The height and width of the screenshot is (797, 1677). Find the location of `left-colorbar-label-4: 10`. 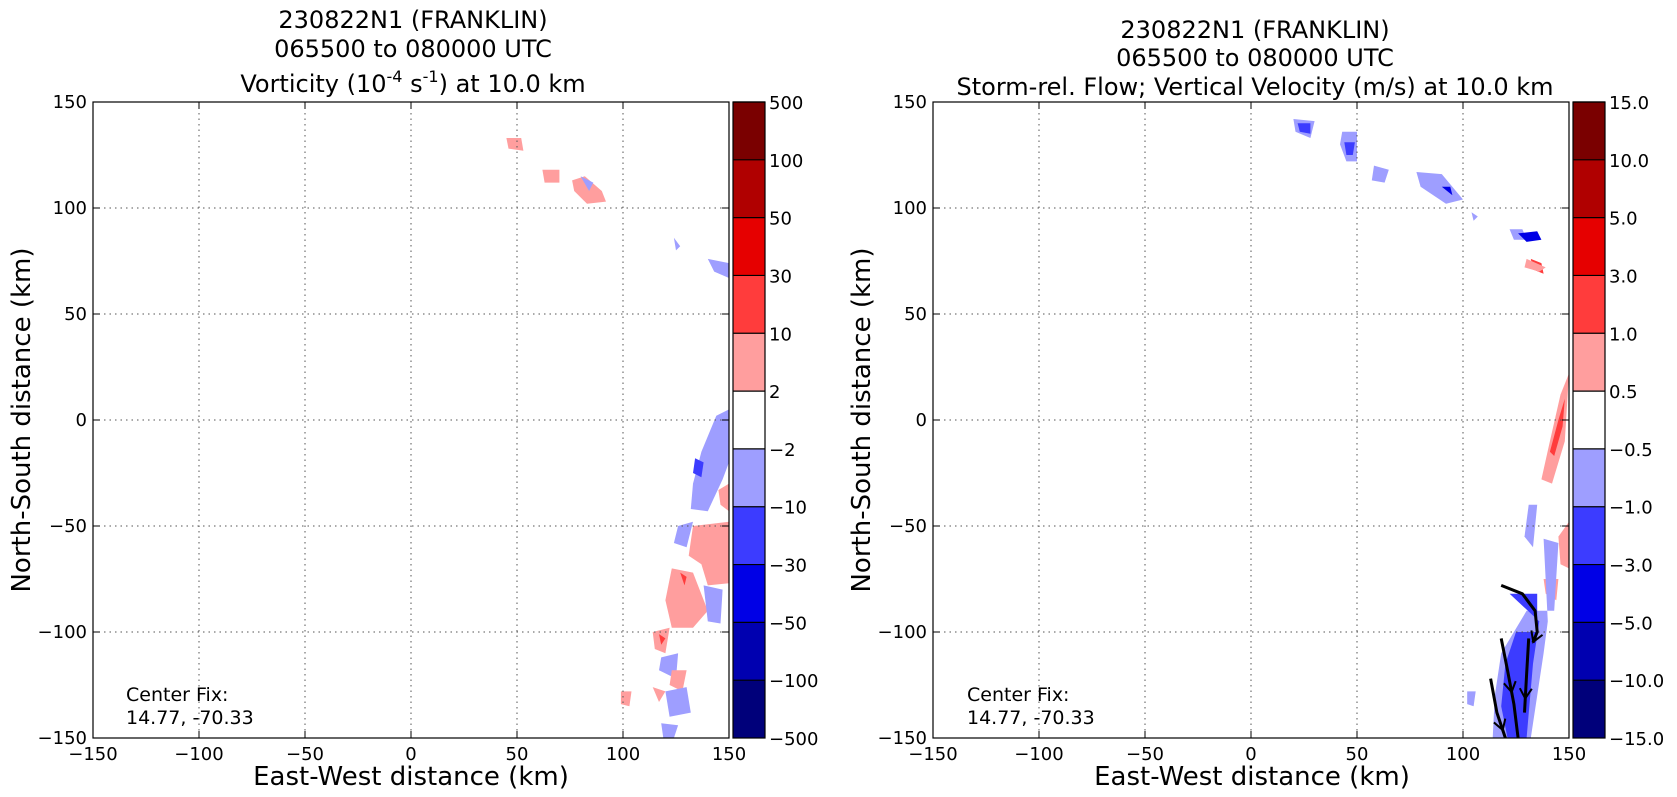

left-colorbar-label-4: 10 is located at coordinates (780, 334).